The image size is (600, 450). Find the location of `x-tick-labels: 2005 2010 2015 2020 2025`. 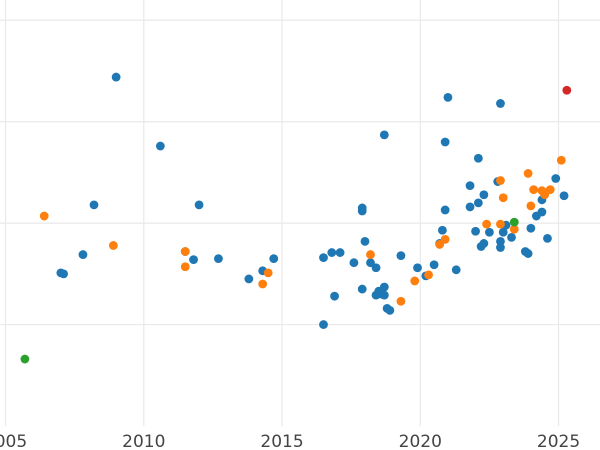

x-tick-labels: 2005 2010 2015 2020 2025 is located at coordinates (290, 441).